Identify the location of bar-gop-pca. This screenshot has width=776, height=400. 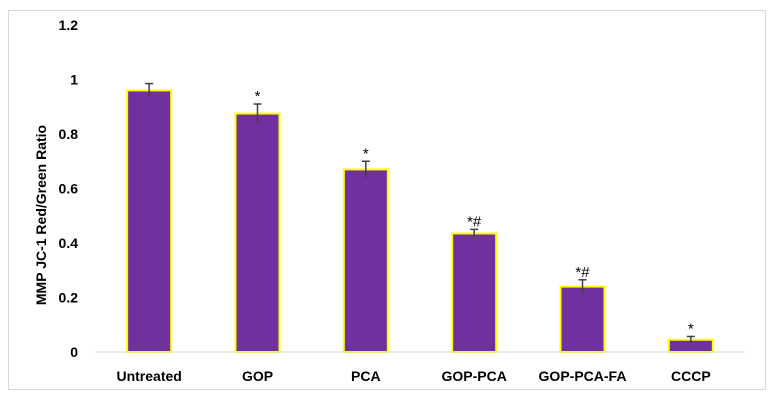
(474, 292).